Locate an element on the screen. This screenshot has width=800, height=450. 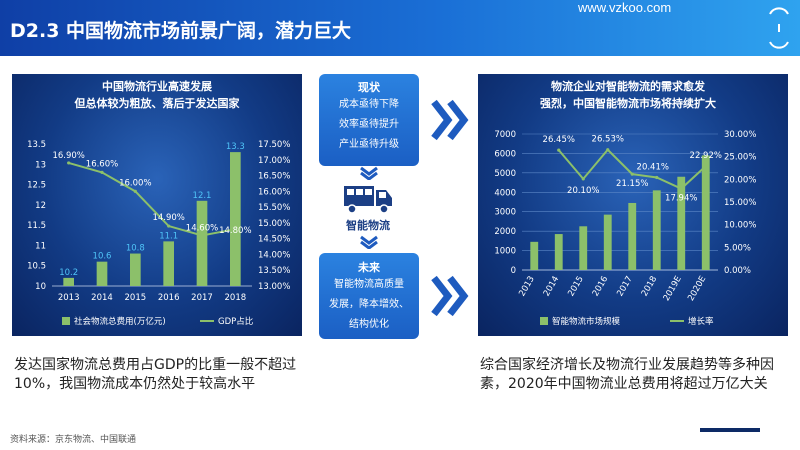
decorative-bar is located at coordinates (730, 430).